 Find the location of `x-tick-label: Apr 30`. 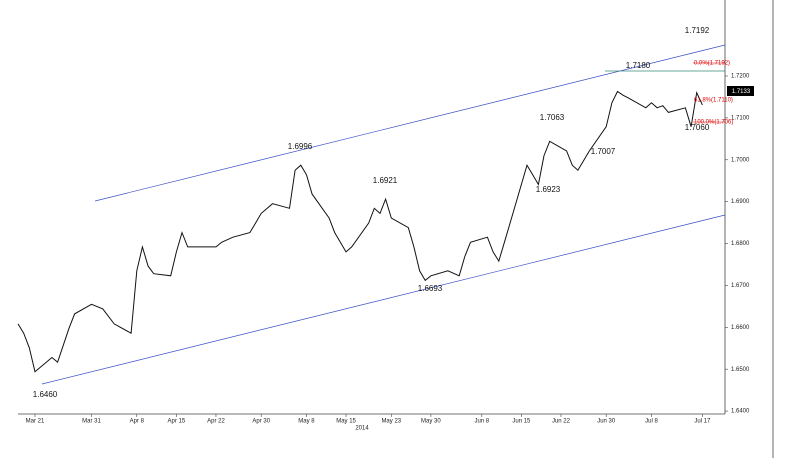

x-tick-label: Apr 30 is located at coordinates (261, 422).